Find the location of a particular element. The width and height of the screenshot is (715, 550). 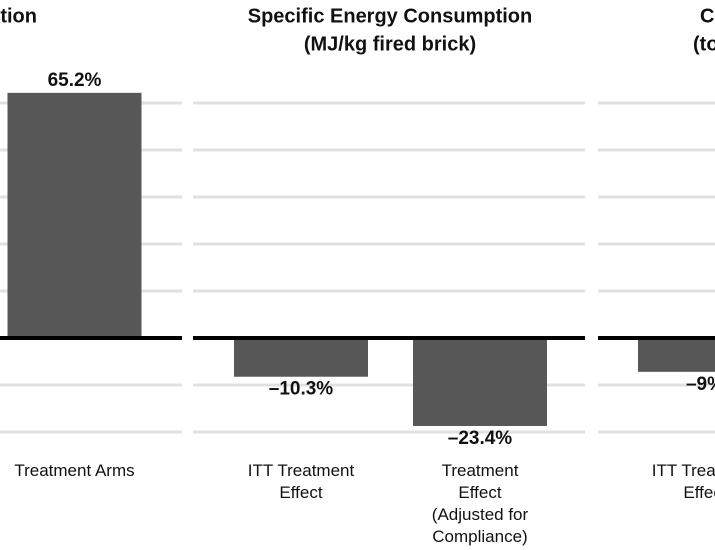

chart-title: C is located at coordinates (707, 16).